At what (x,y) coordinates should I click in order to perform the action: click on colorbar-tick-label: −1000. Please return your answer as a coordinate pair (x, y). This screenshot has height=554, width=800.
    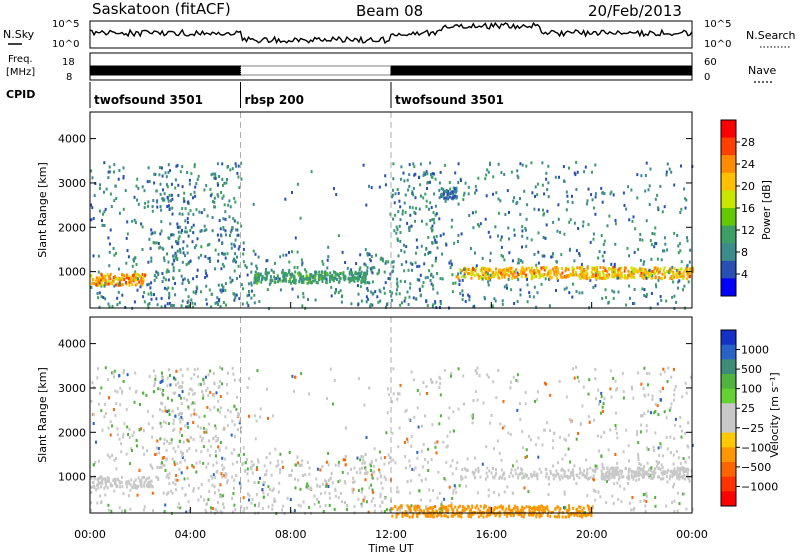
    Looking at the image, I should click on (759, 486).